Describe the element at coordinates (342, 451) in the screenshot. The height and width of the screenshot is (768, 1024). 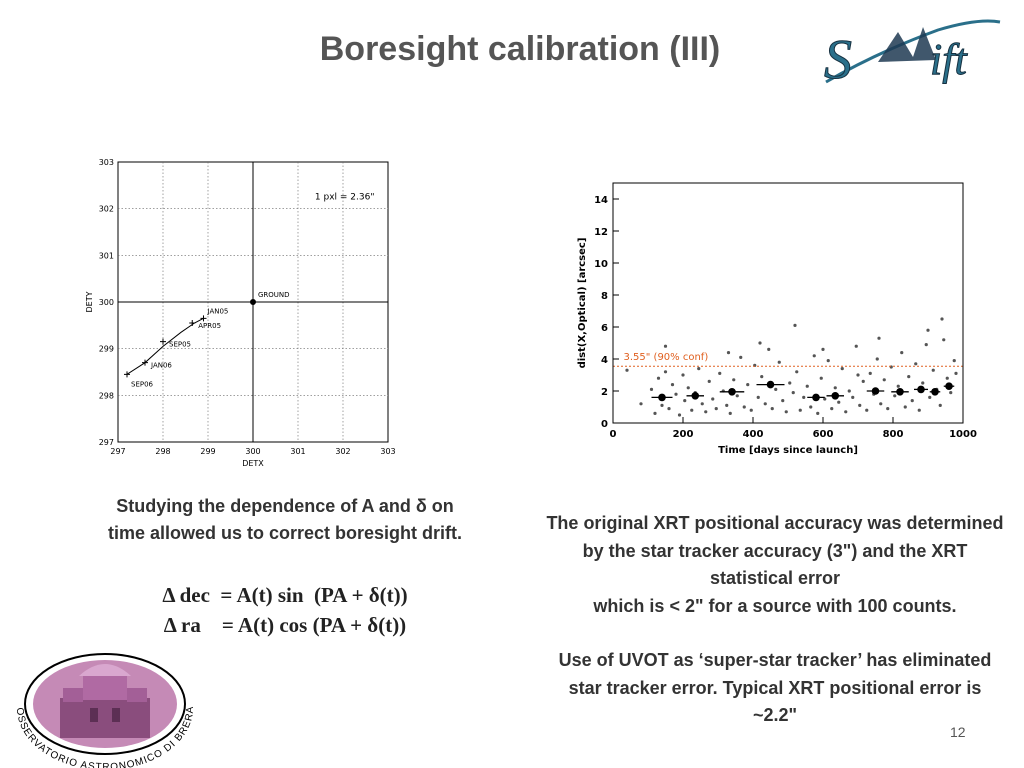
I see `x-tick-label: 302` at that location.